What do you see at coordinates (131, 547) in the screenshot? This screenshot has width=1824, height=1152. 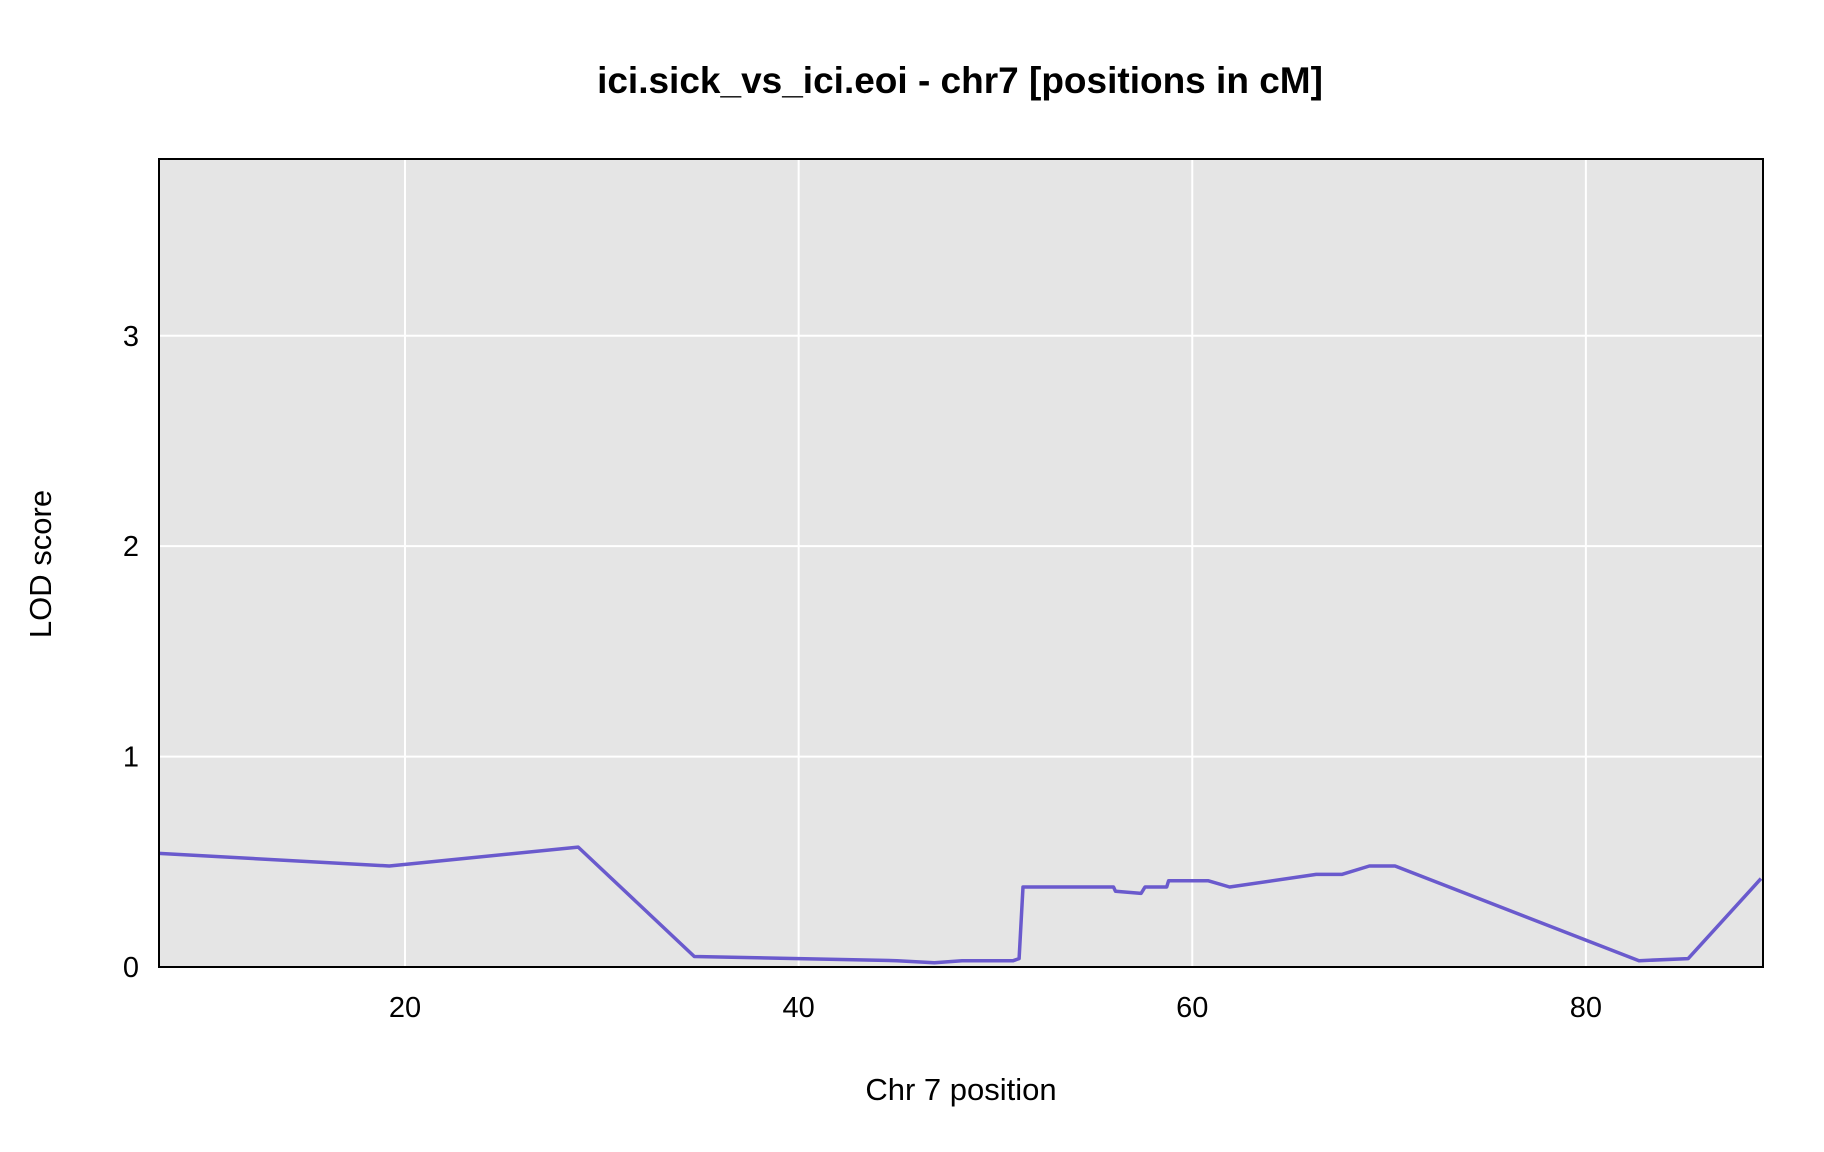 I see `y-tick-label-2: 2` at bounding box center [131, 547].